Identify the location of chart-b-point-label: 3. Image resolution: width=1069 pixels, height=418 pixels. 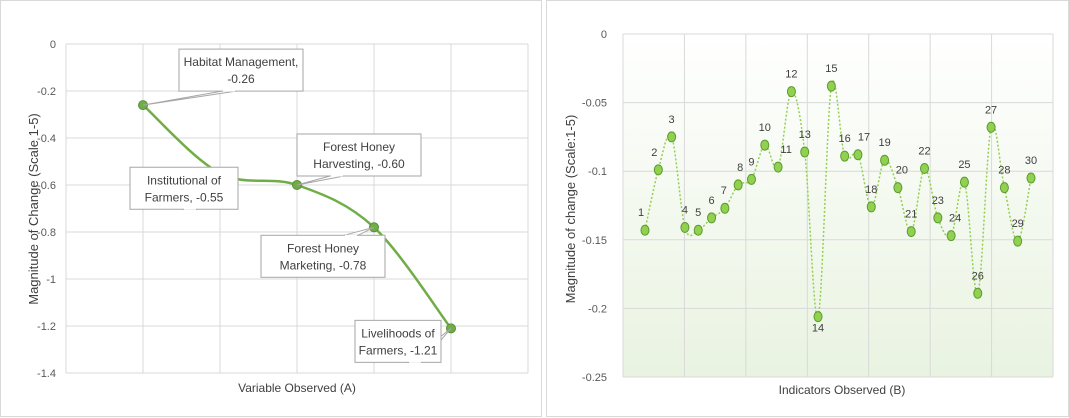
(672, 120).